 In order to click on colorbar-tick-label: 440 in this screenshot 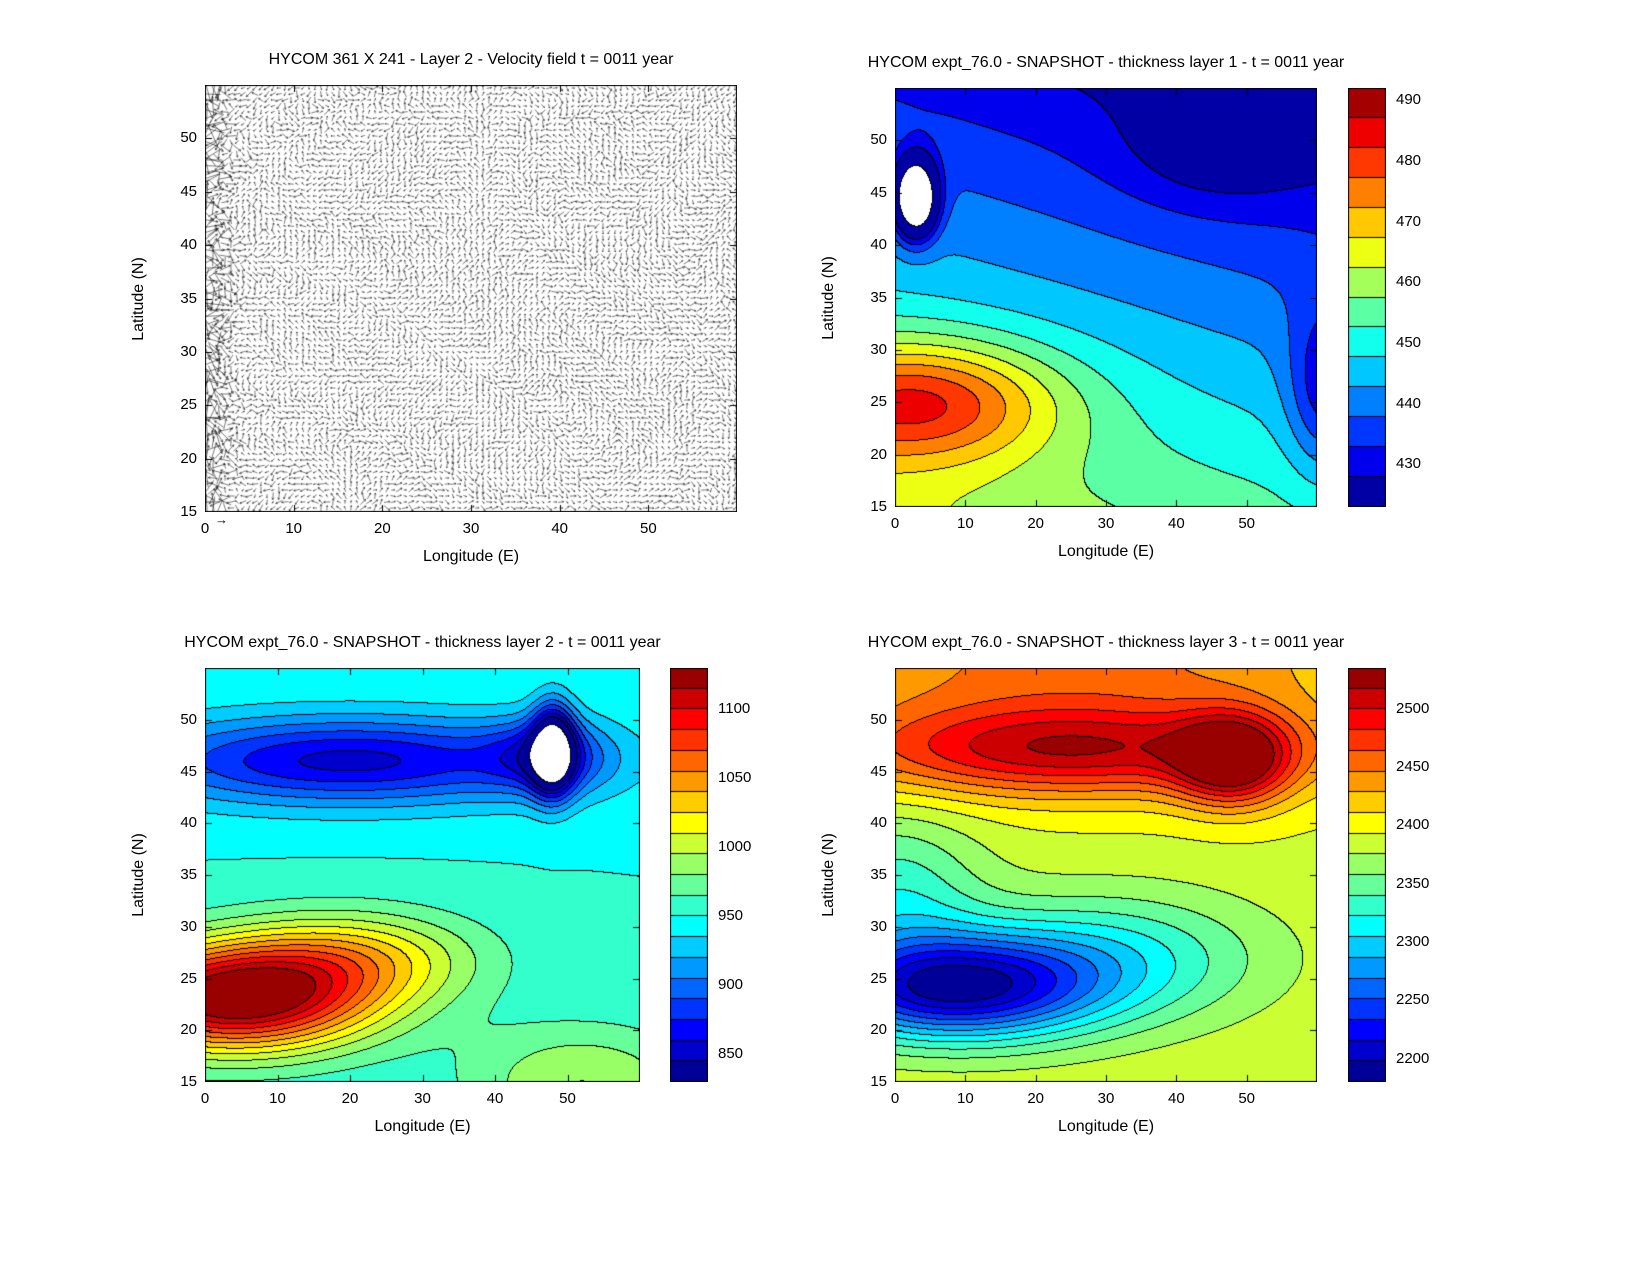, I will do `click(1409, 403)`.